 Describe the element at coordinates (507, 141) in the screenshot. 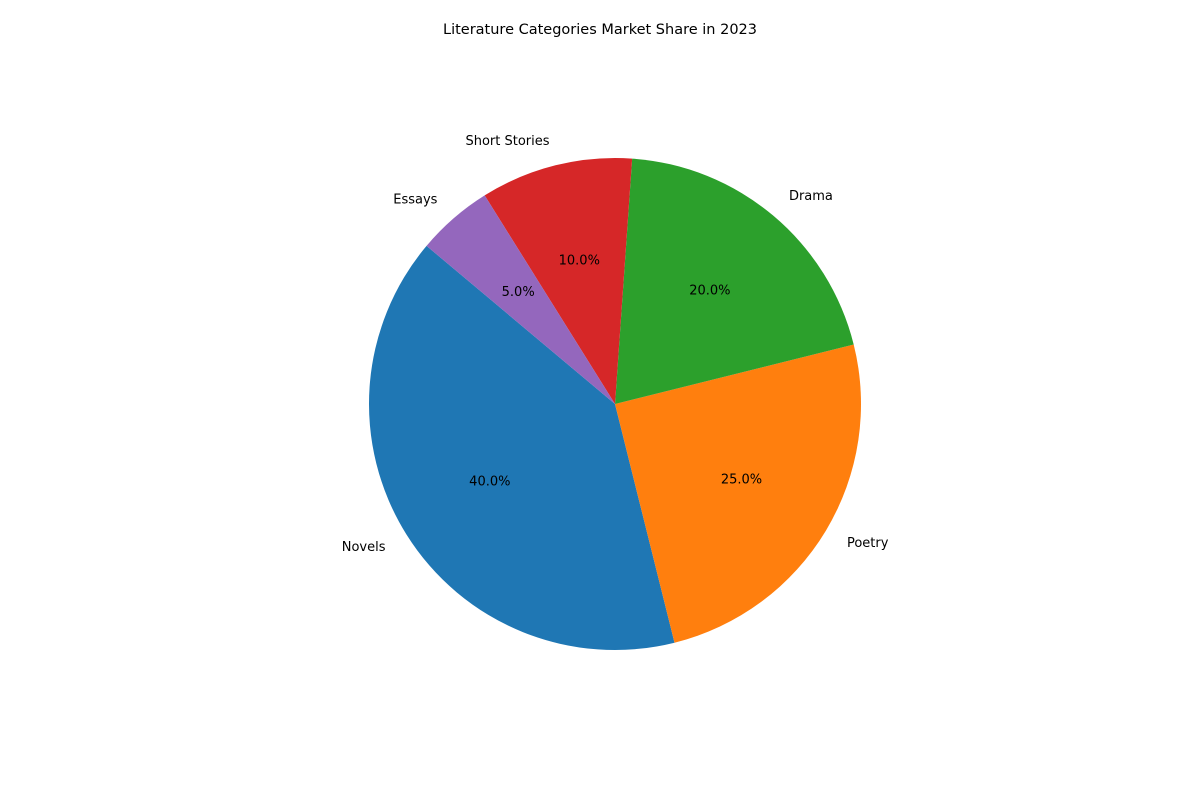

I see `slice-label-short-stories: Short Stories` at that location.